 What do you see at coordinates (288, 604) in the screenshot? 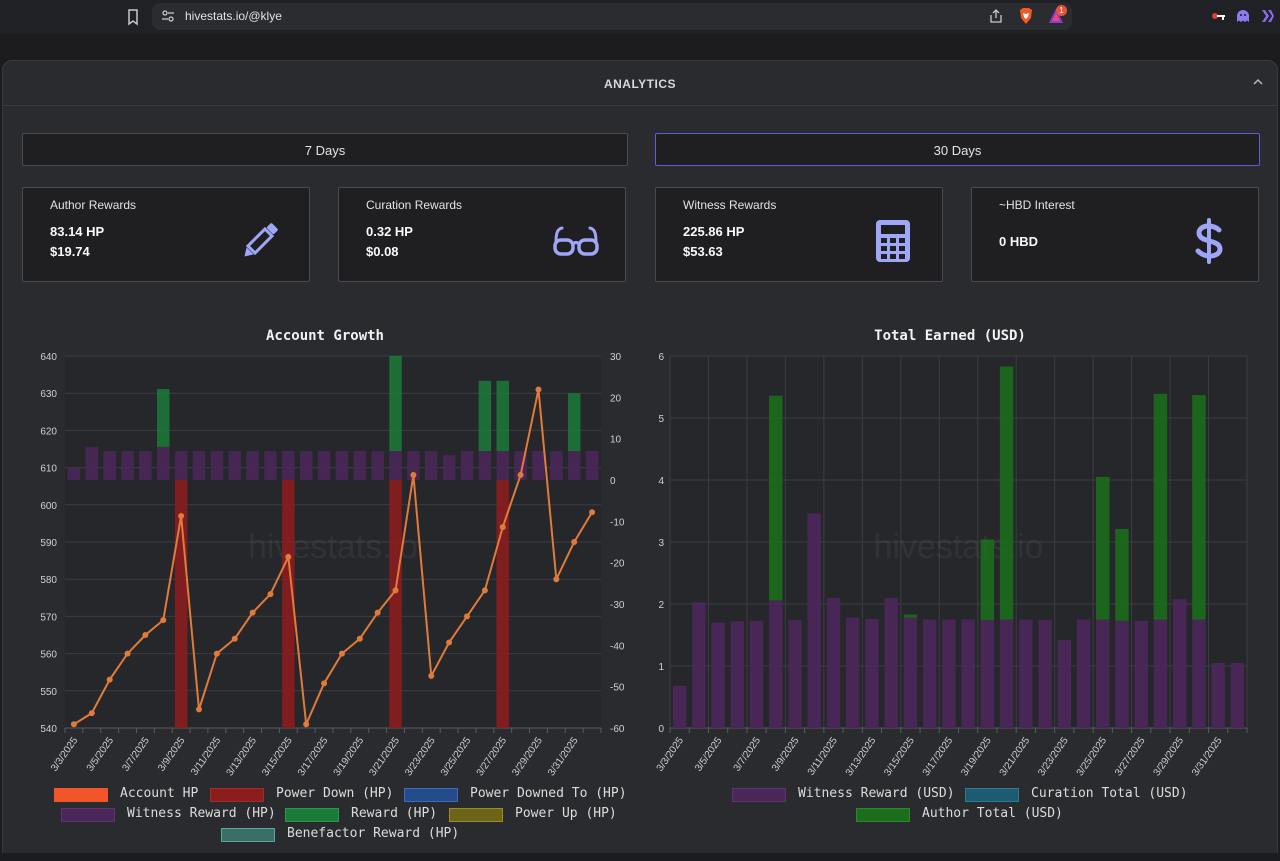
I see `power-down-bar` at bounding box center [288, 604].